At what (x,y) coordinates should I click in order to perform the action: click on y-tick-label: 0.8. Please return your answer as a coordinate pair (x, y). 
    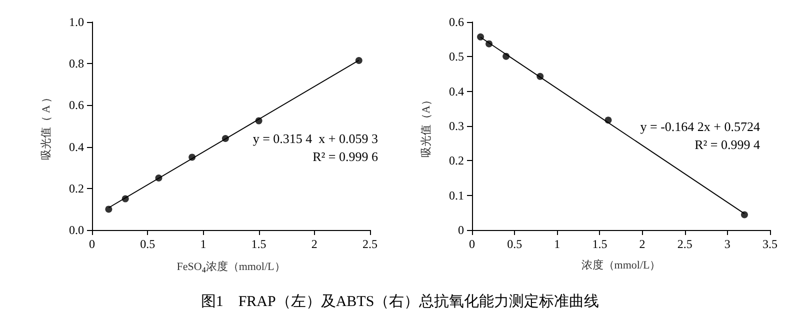
    Looking at the image, I should click on (76, 63).